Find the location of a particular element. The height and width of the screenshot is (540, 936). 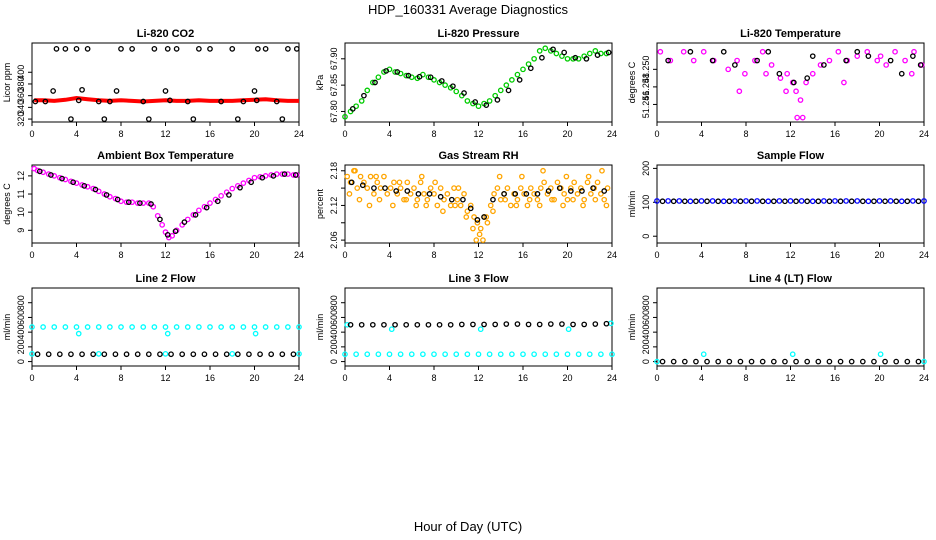

y-tick-label: 2.06 is located at coordinates (334, 240).